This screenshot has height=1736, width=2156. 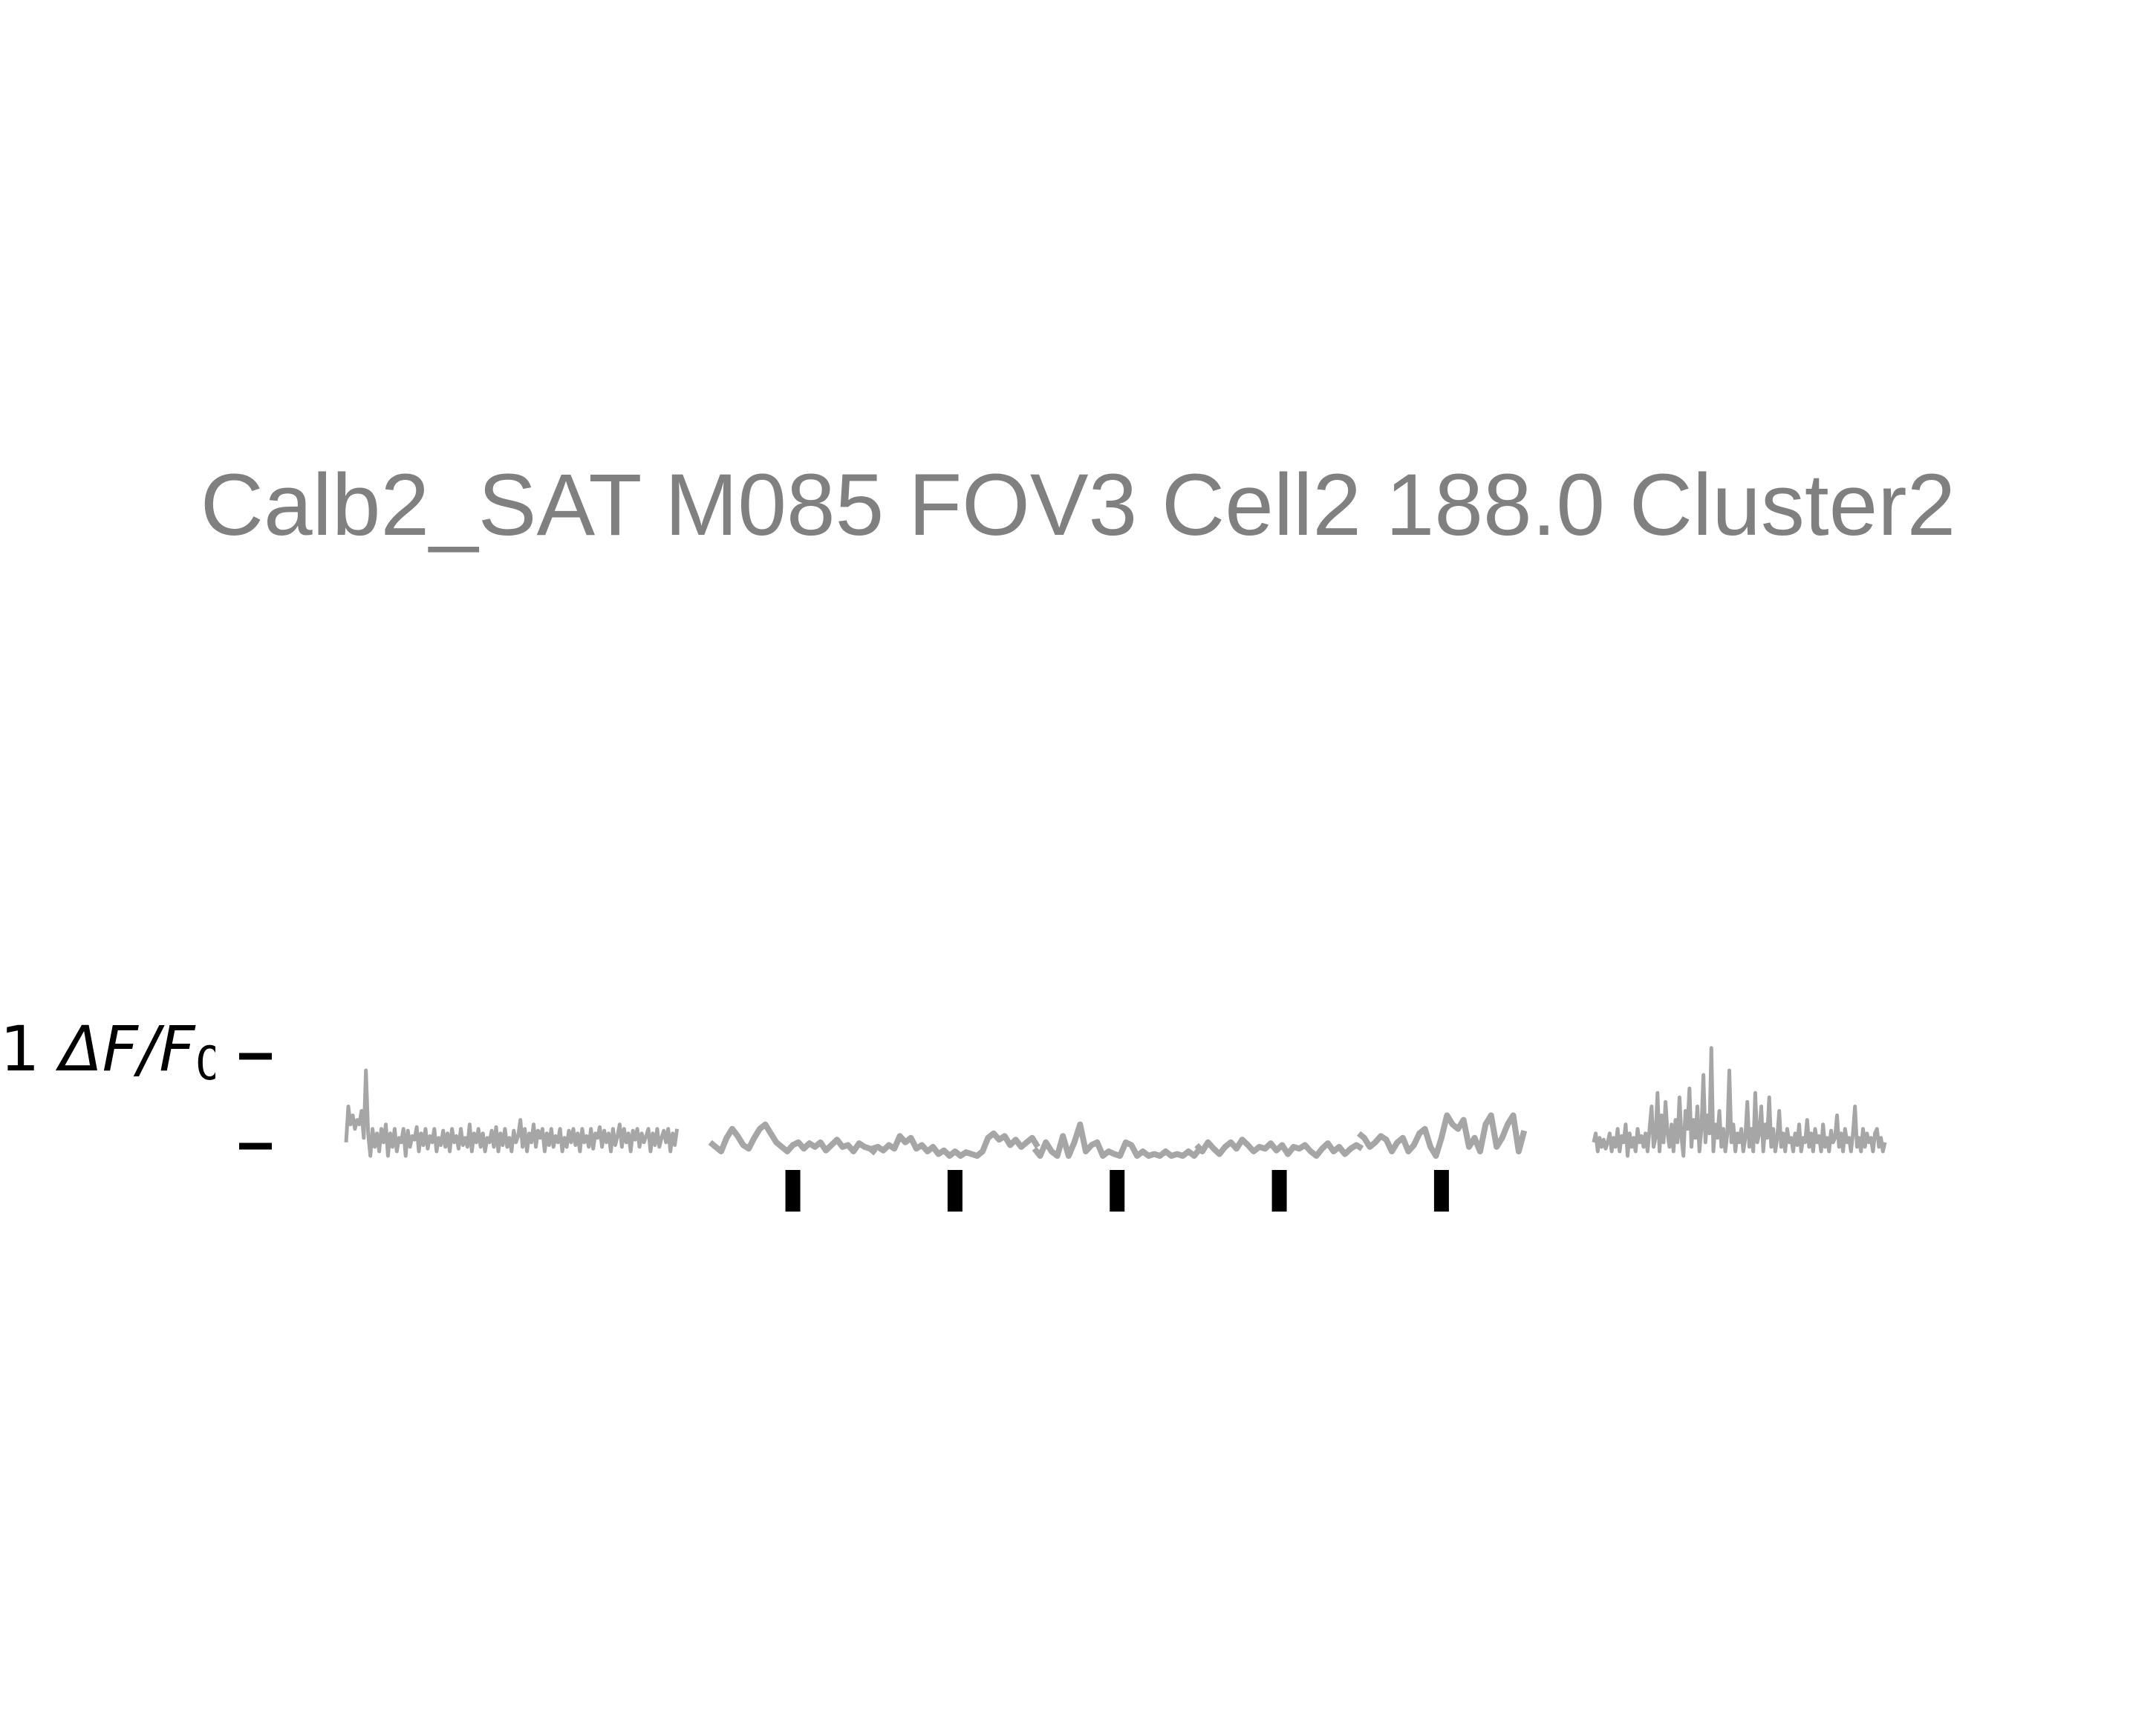 What do you see at coordinates (30, 1048) in the screenshot?
I see `scale-bar-label-prefix: 1` at bounding box center [30, 1048].